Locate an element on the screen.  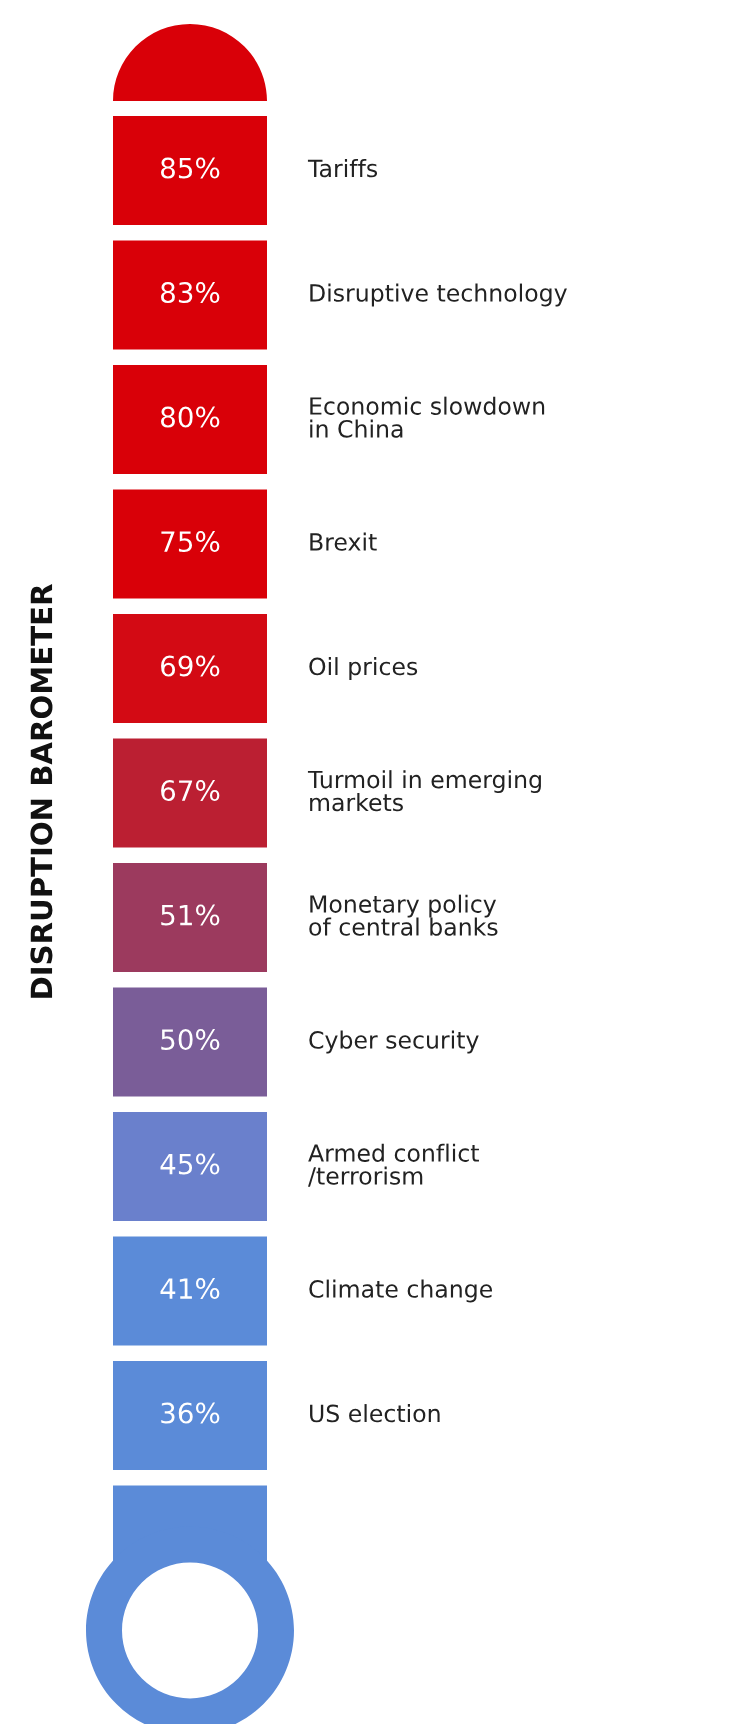
category-label: Brexit is located at coordinates (343, 541).